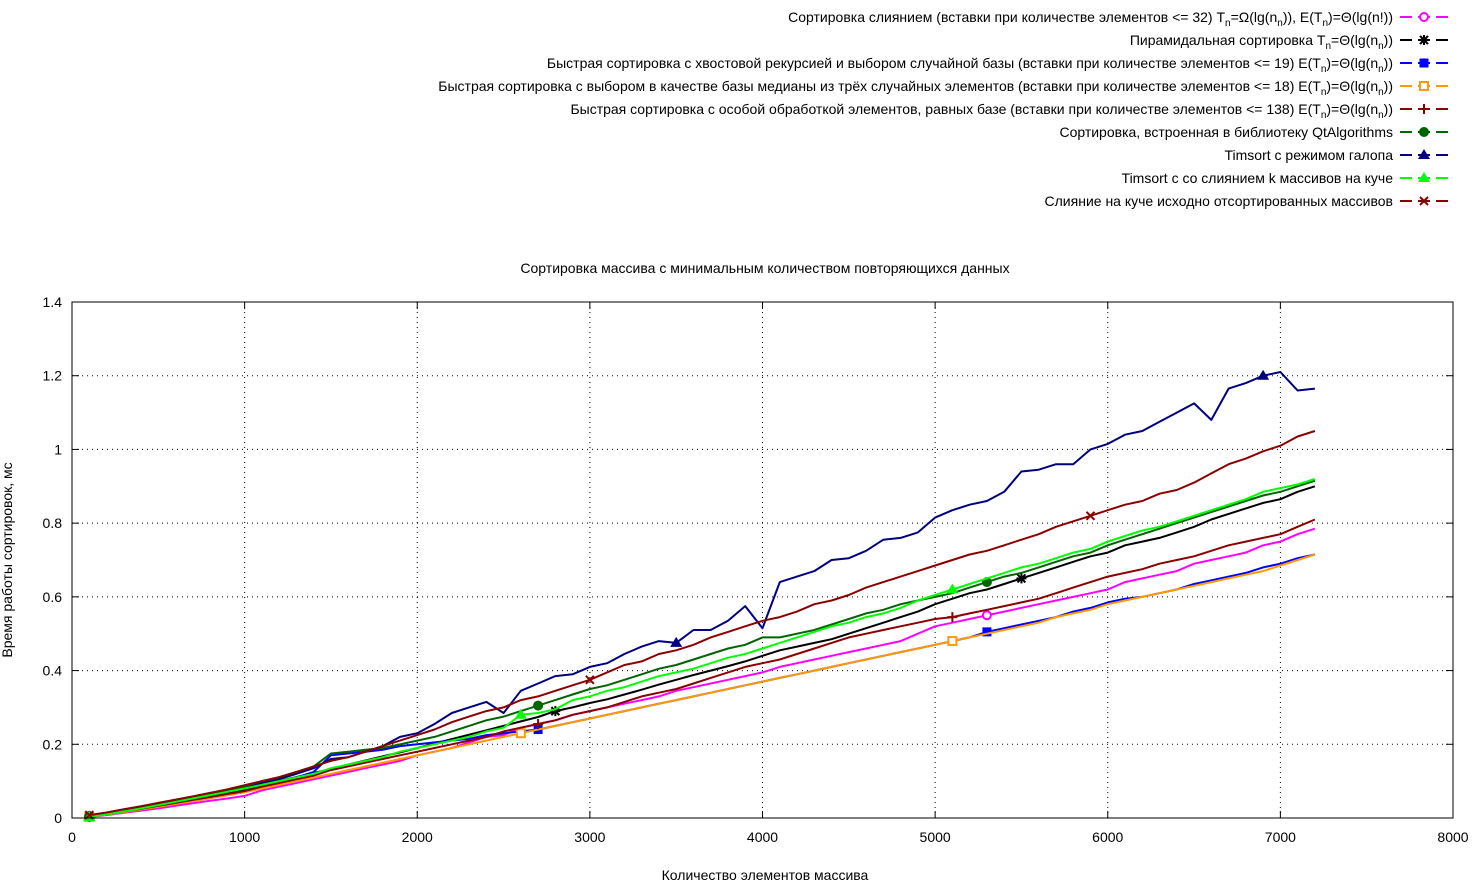 Image resolution: width=1477 pixels, height=883 pixels. I want to click on series-point-heap, so click(1021, 578).